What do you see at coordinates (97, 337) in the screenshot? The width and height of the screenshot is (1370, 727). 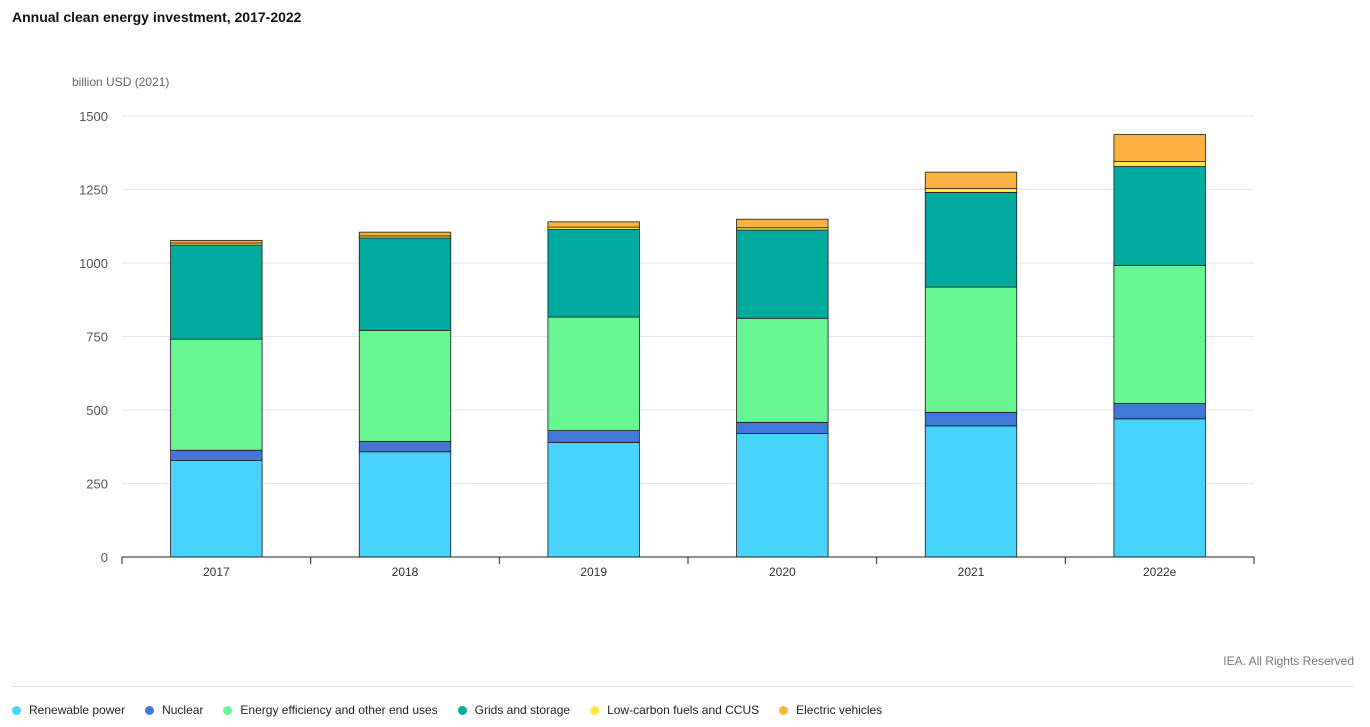 I see `y-tick-label: 750` at bounding box center [97, 337].